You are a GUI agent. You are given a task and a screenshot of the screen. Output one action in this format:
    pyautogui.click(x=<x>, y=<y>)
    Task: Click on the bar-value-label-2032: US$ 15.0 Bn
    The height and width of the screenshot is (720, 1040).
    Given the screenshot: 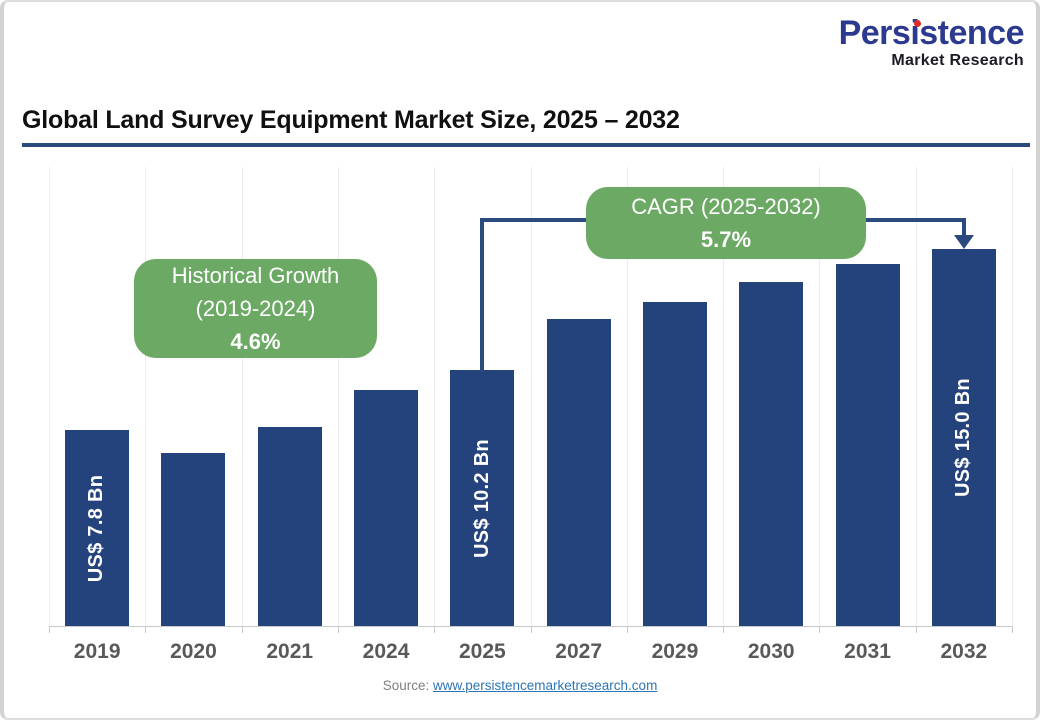 What is the action you would take?
    pyautogui.click(x=964, y=437)
    